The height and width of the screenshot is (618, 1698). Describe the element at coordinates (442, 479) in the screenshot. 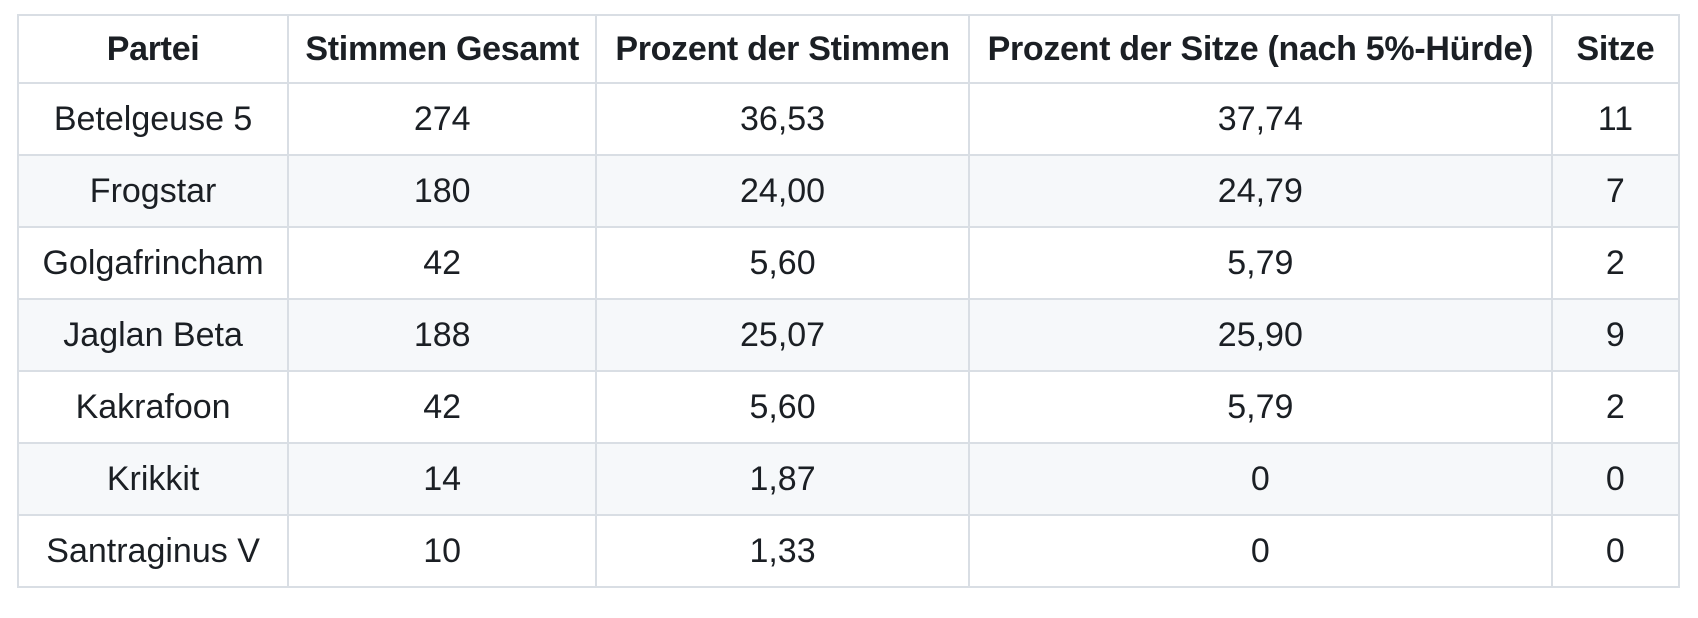

I see `cell-stimmen-gesamt: 14` at that location.